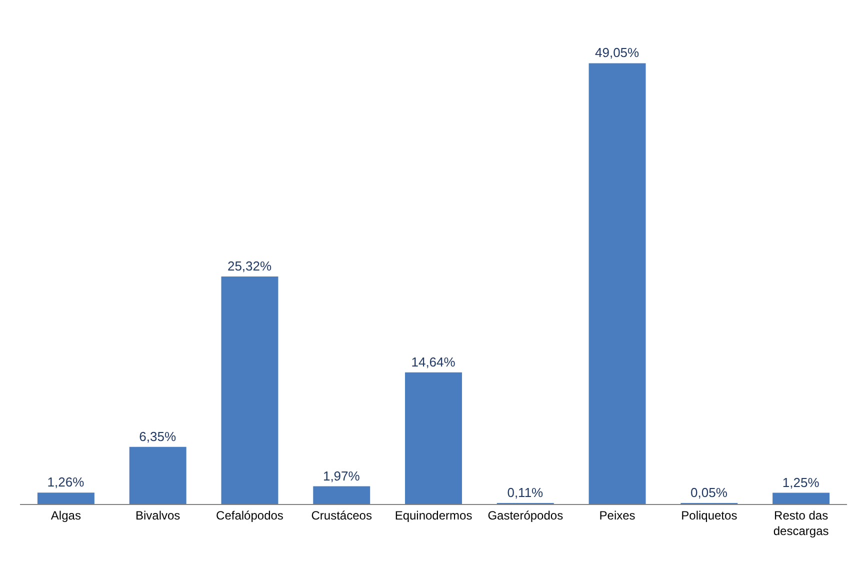 The height and width of the screenshot is (564, 867). Describe the element at coordinates (341, 515) in the screenshot. I see `x-tick-label: Crustáceos` at that location.